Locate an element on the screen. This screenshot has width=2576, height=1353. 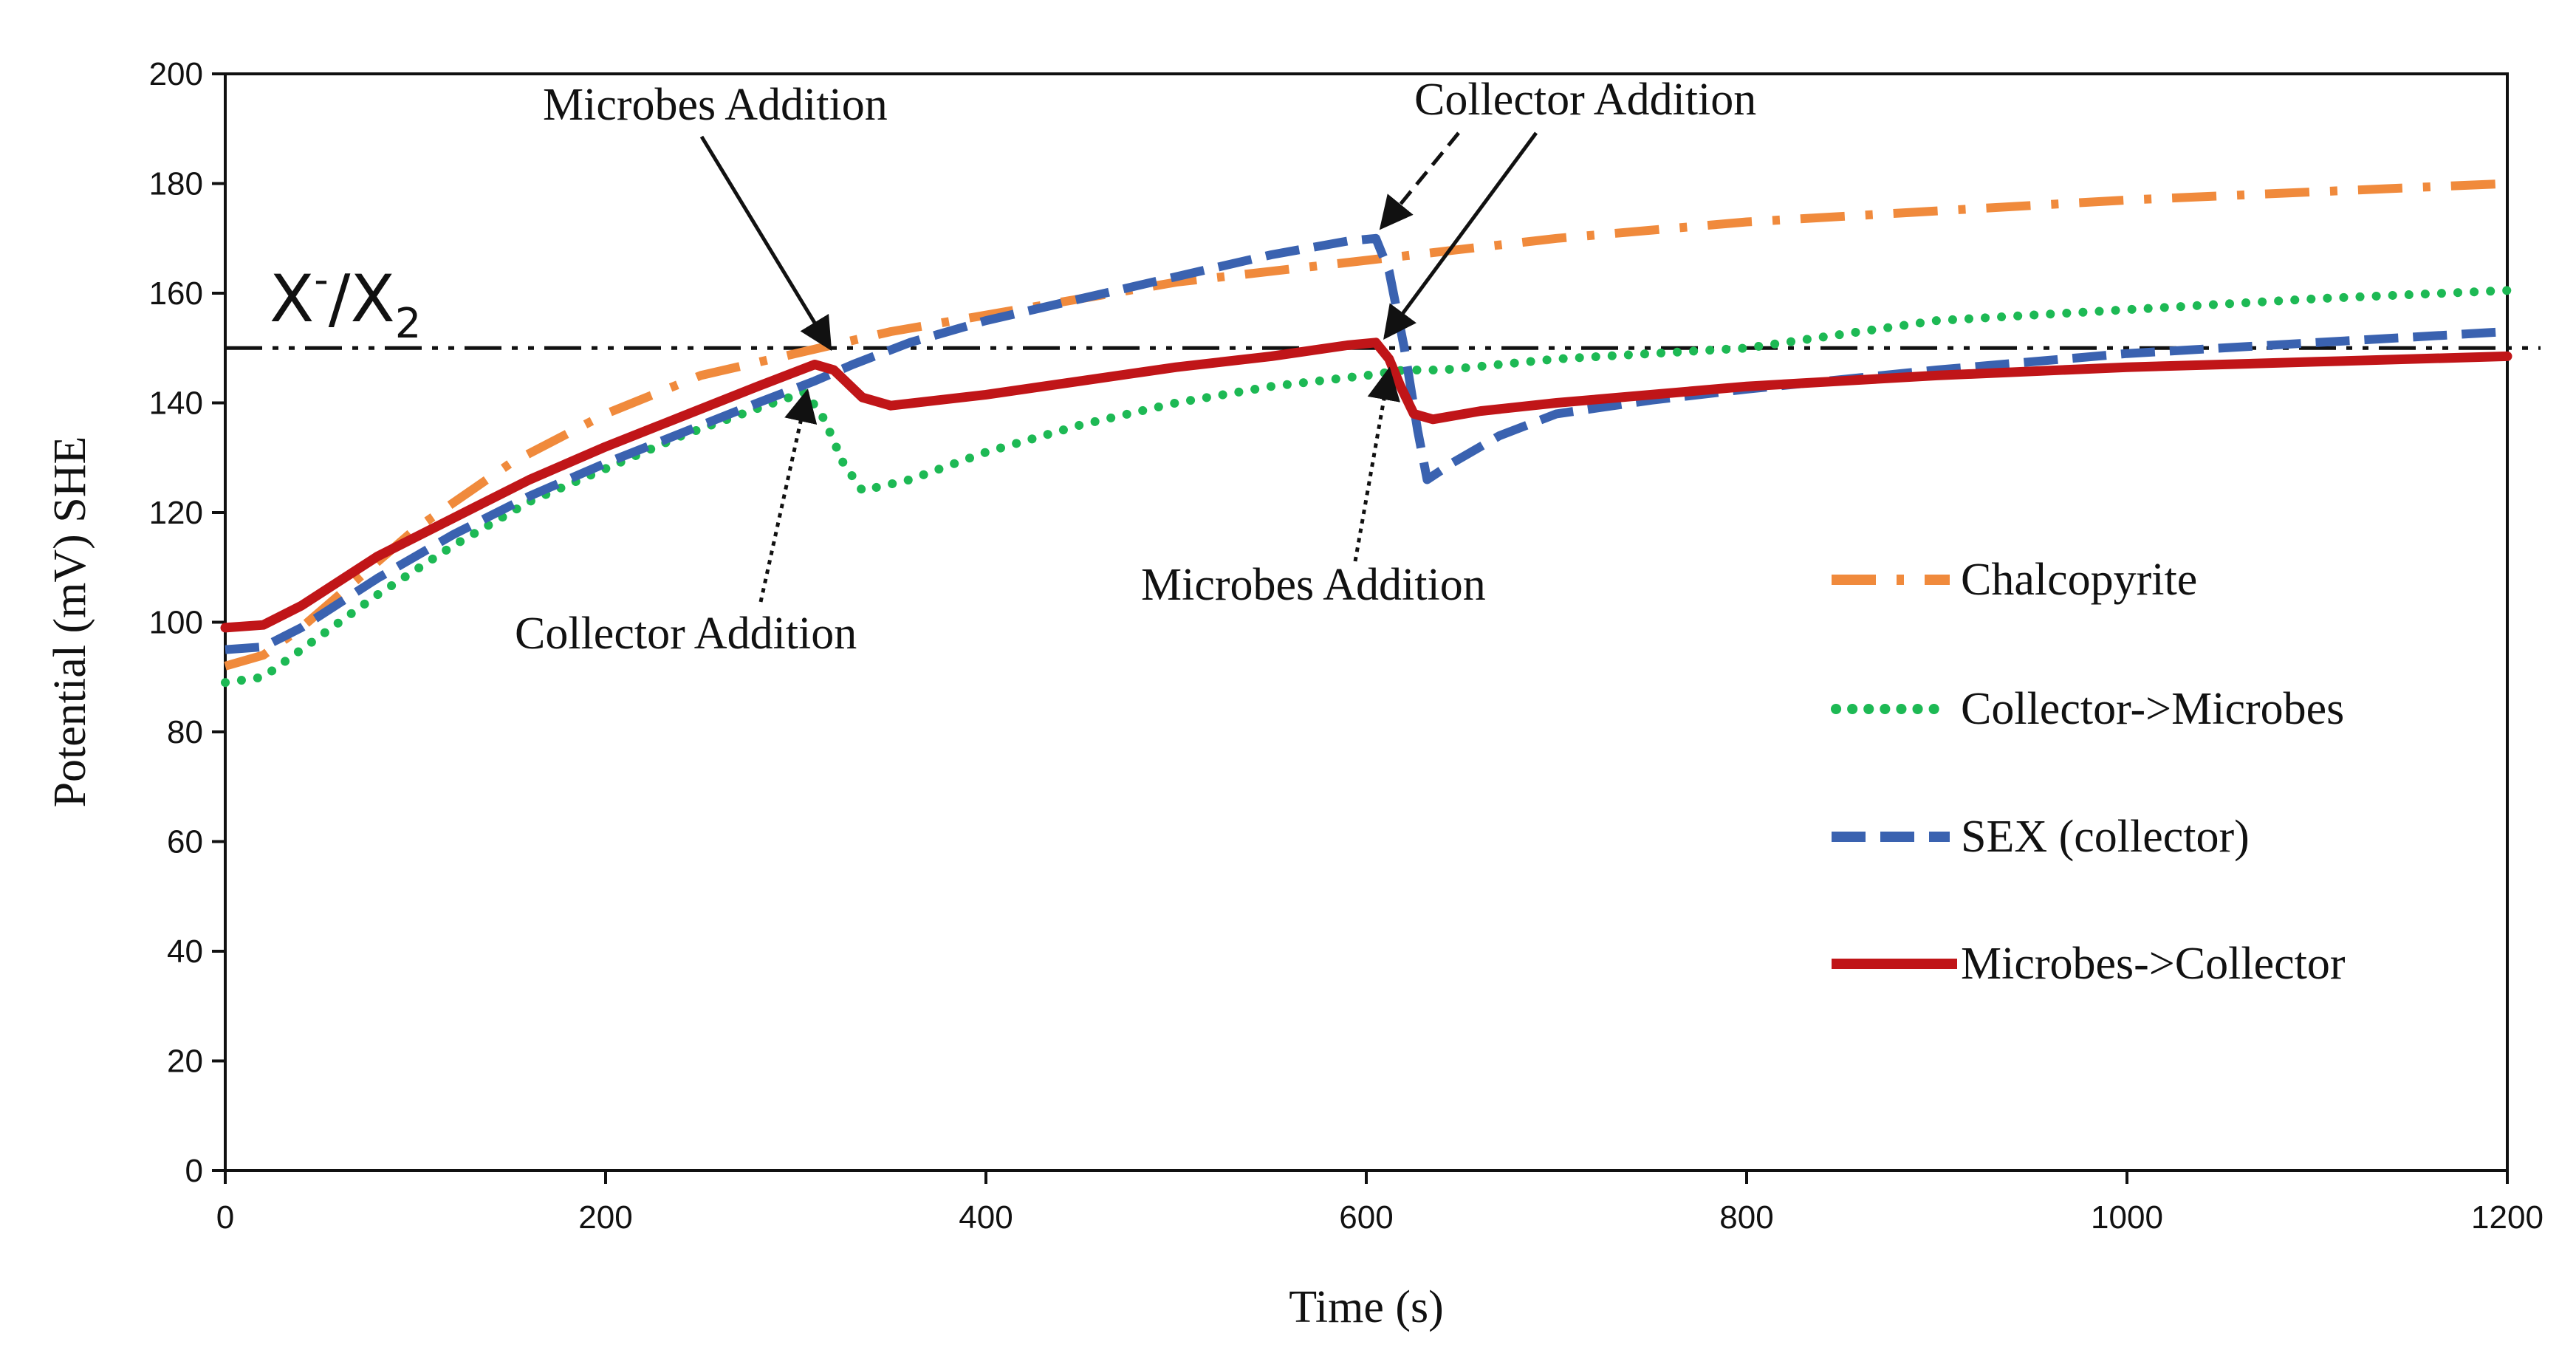
legend-label: Microbes->Collector is located at coordinates (2153, 964).